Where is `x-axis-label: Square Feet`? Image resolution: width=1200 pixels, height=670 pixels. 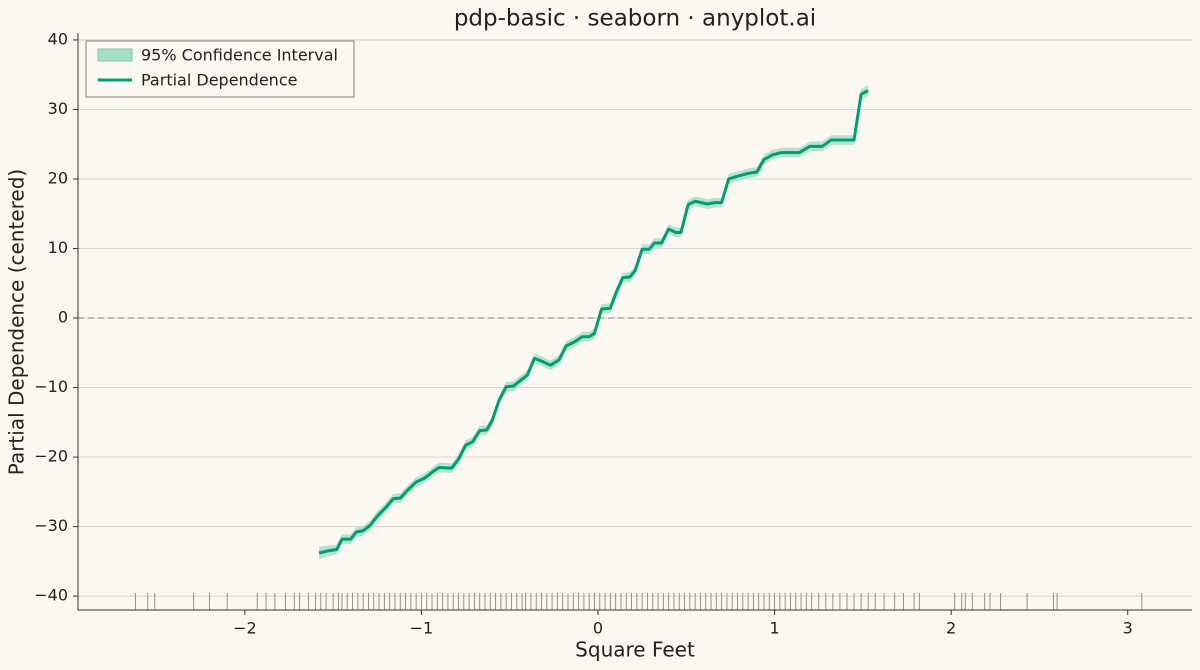
x-axis-label: Square Feet is located at coordinates (635, 650).